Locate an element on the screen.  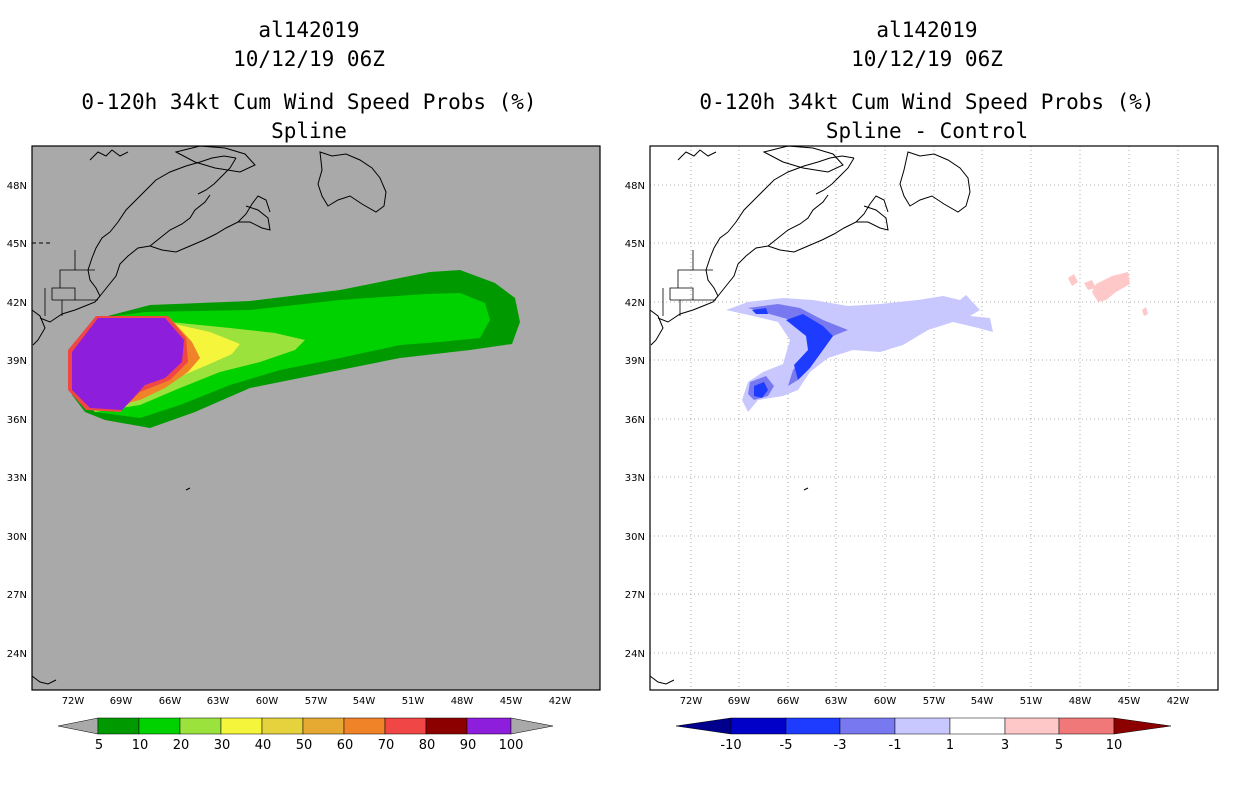
lat-label: 42N is located at coordinates (17, 303).